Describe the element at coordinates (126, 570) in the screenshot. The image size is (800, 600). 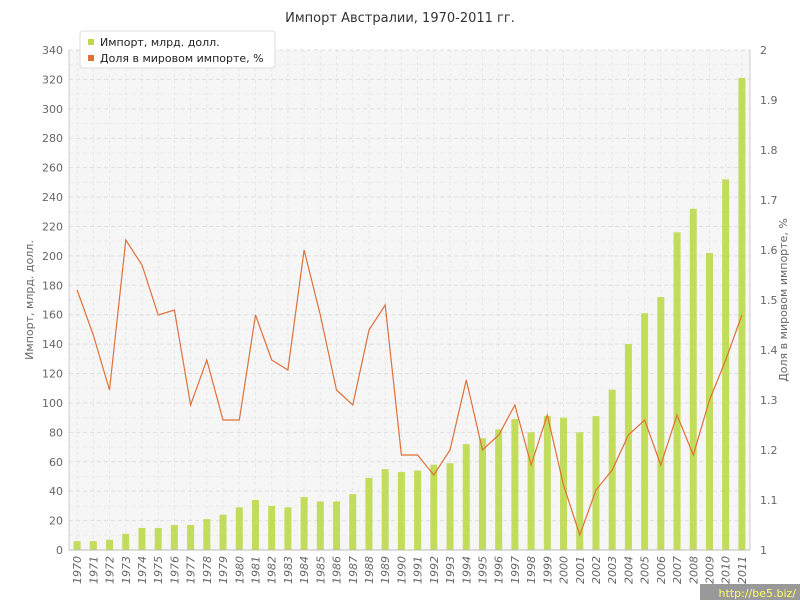
I see `x-tick-label: 1973` at that location.